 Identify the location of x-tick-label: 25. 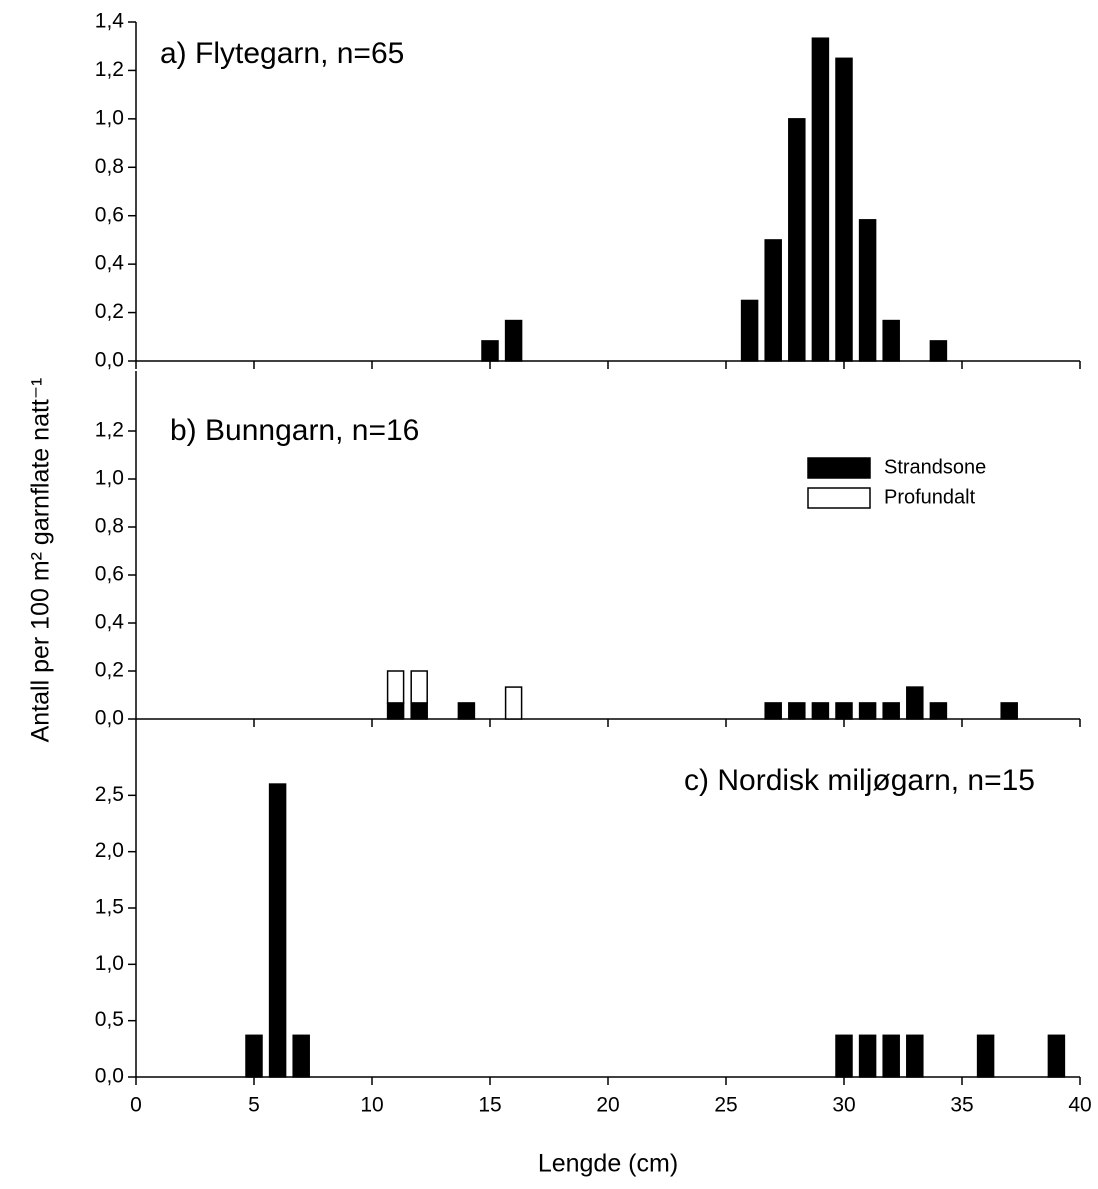
(725, 1105).